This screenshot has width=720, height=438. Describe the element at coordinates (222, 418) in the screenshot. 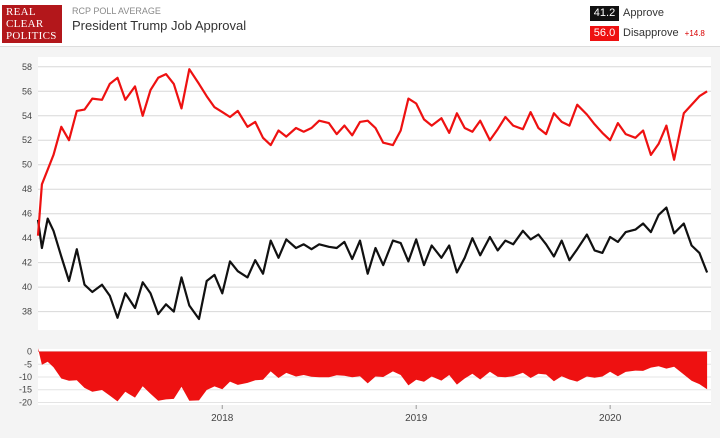

I see `x-tick-label: 2018` at that location.